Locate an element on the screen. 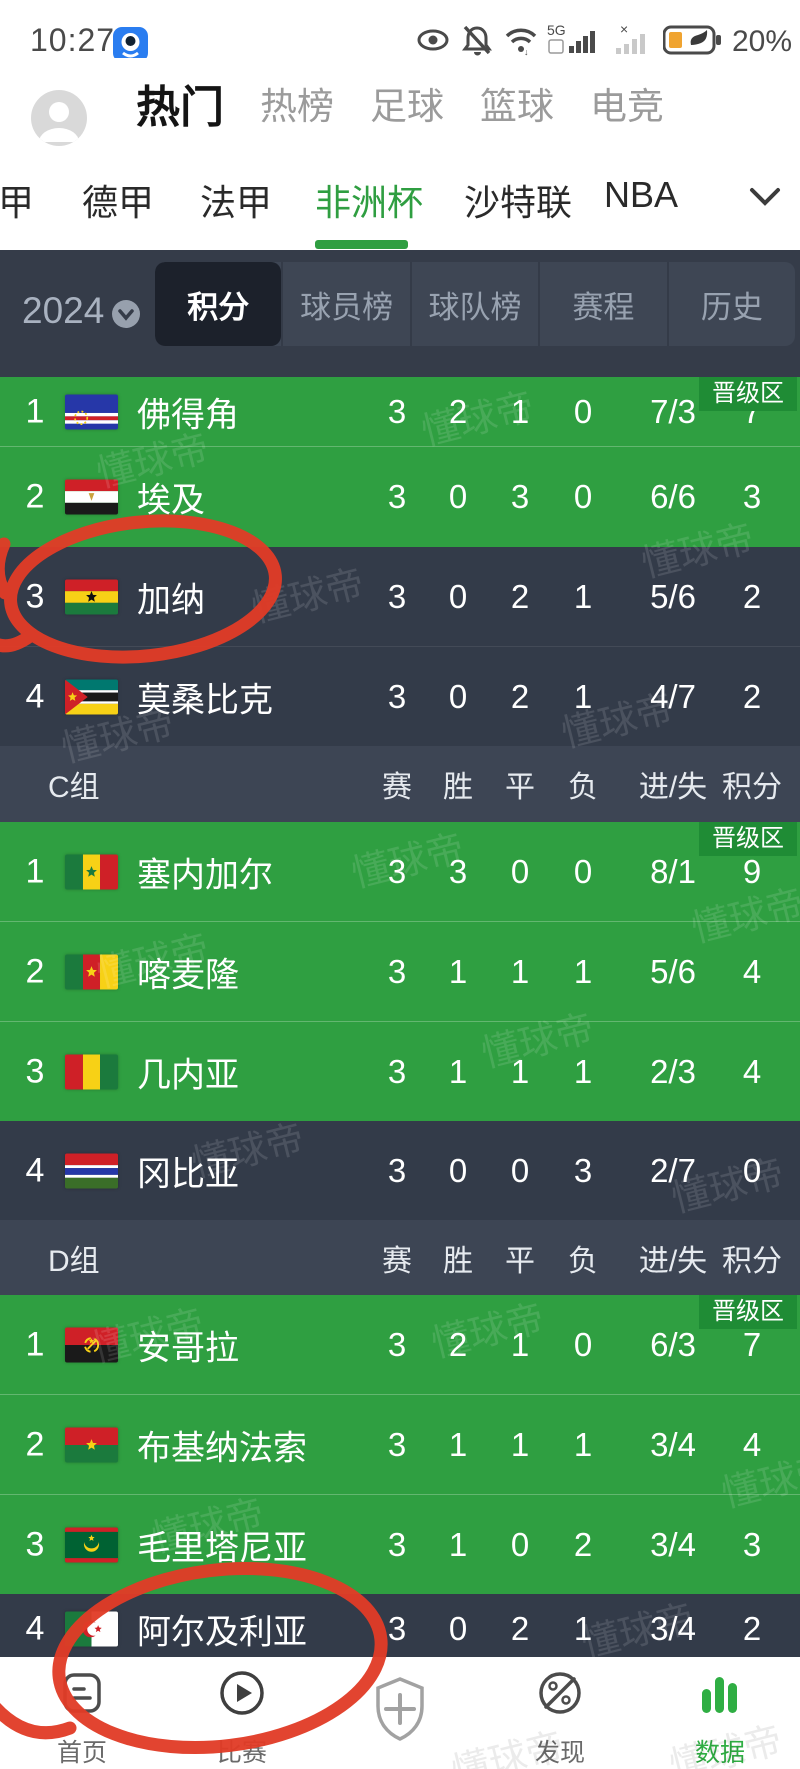  team-name: 阿尔及利亚 is located at coordinates (222, 1632).